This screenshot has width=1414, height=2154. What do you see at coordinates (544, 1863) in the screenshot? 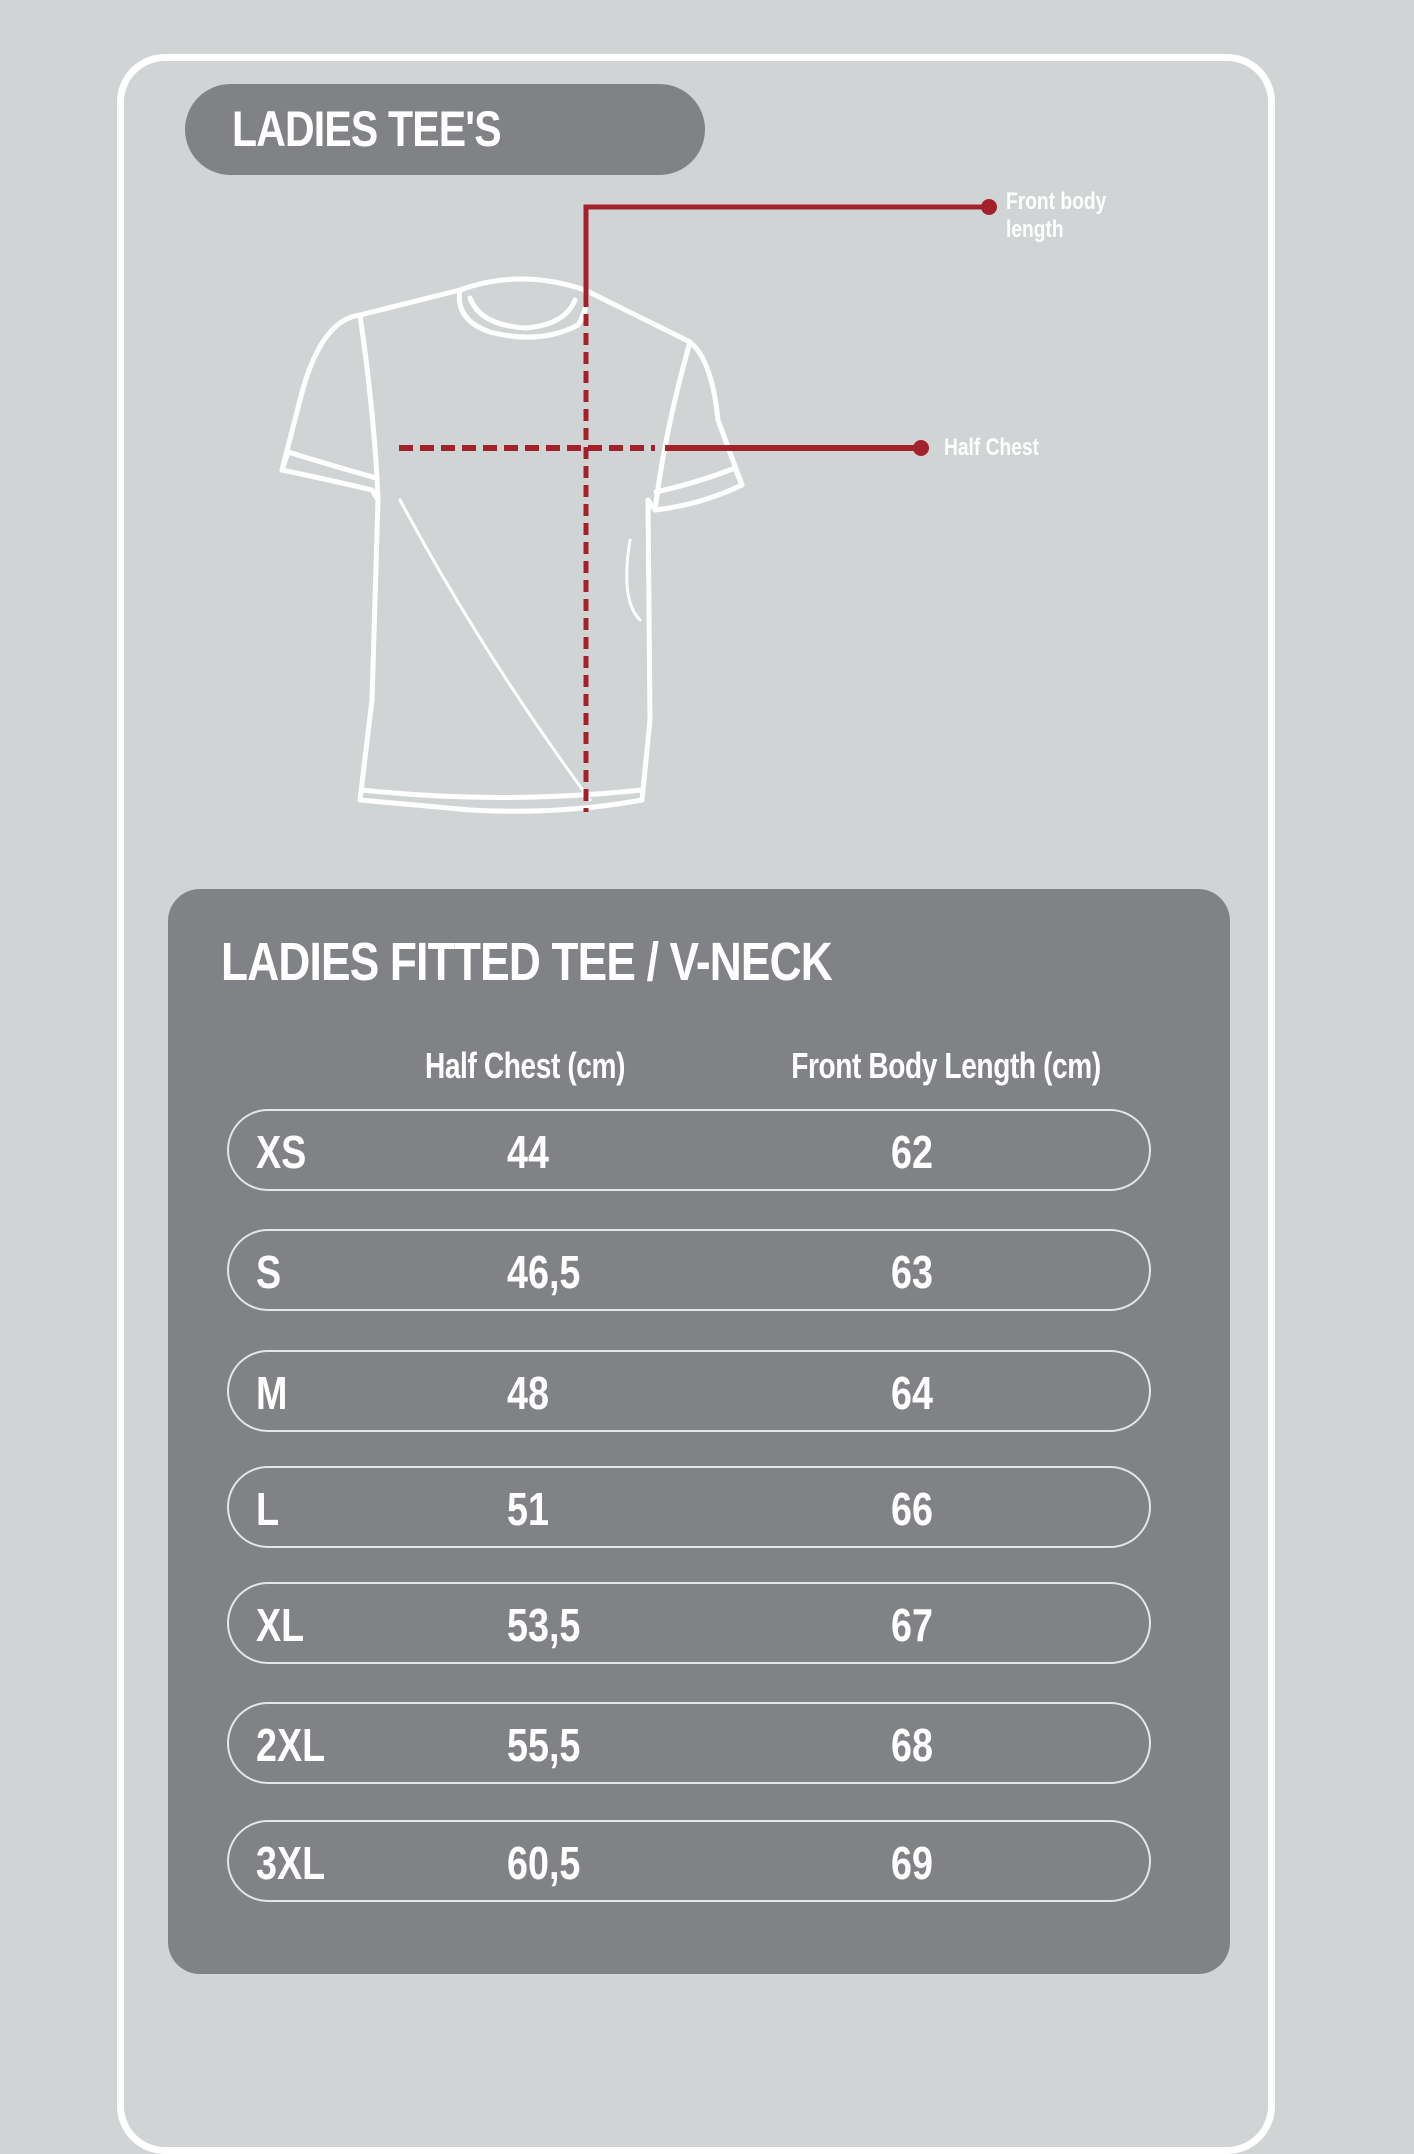
I see `cell-half-chest: 60,5` at bounding box center [544, 1863].